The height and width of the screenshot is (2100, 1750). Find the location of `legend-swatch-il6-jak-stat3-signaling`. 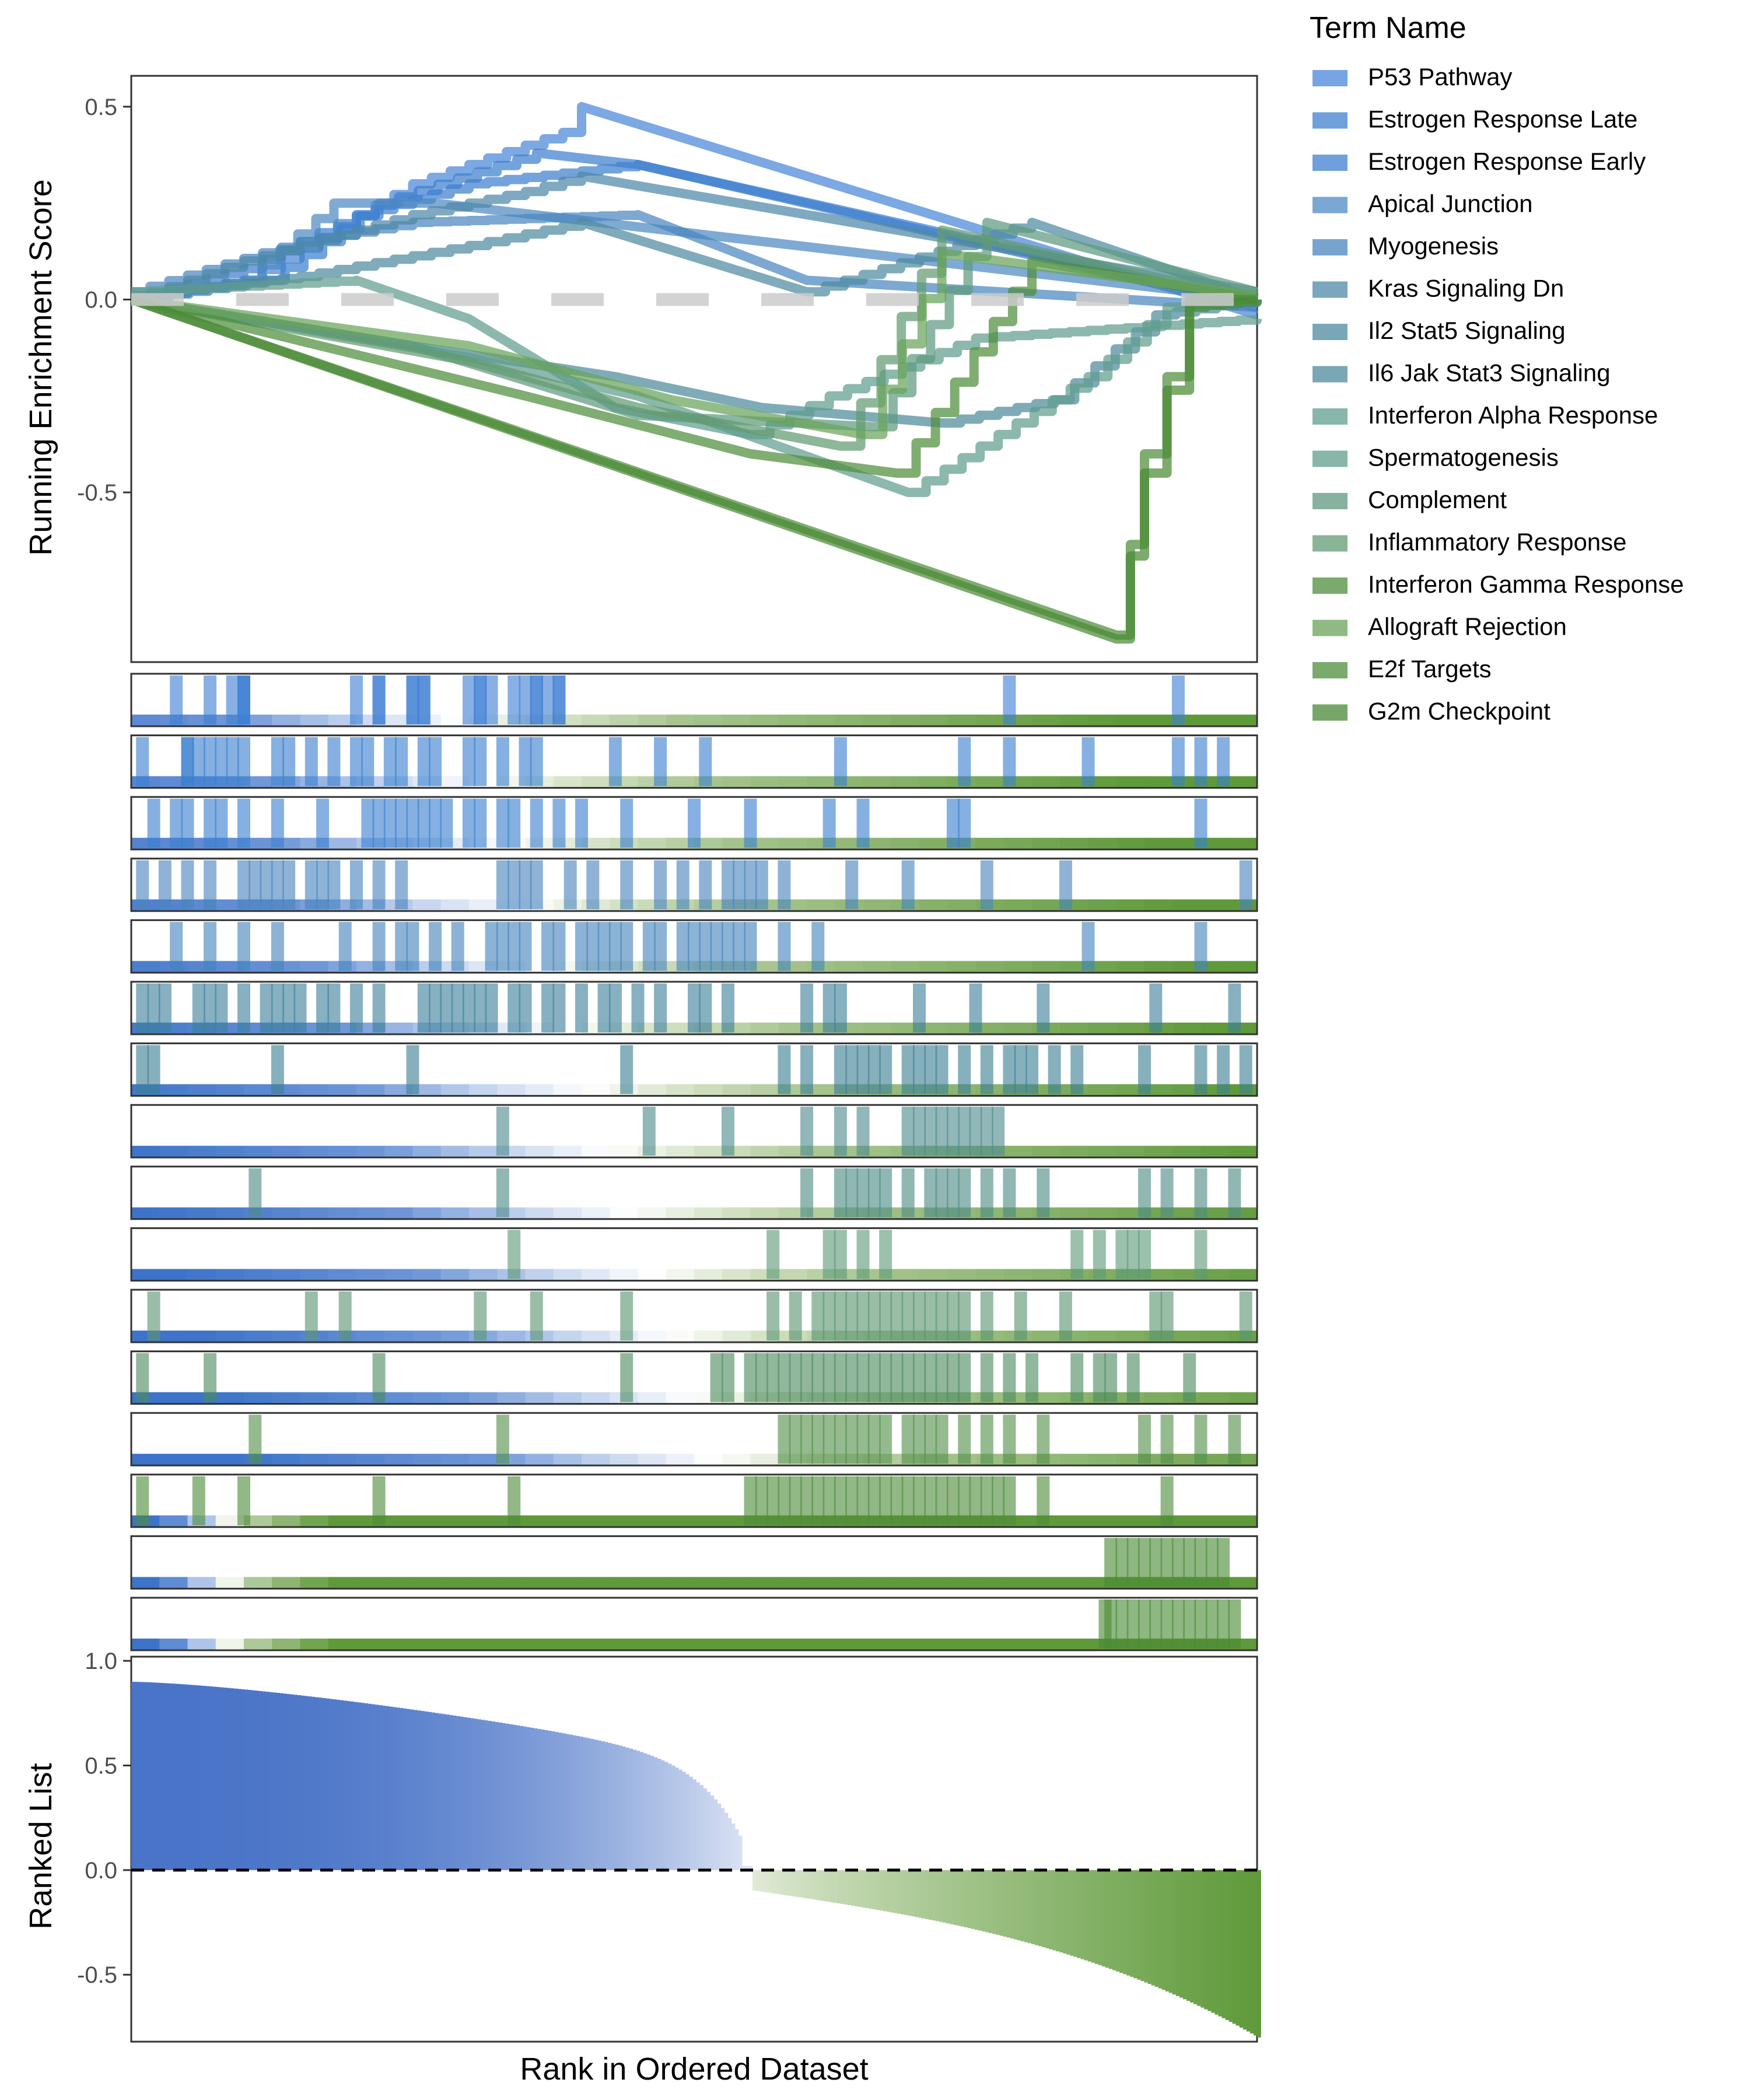

legend-swatch-il6-jak-stat3-signaling is located at coordinates (1330, 374).